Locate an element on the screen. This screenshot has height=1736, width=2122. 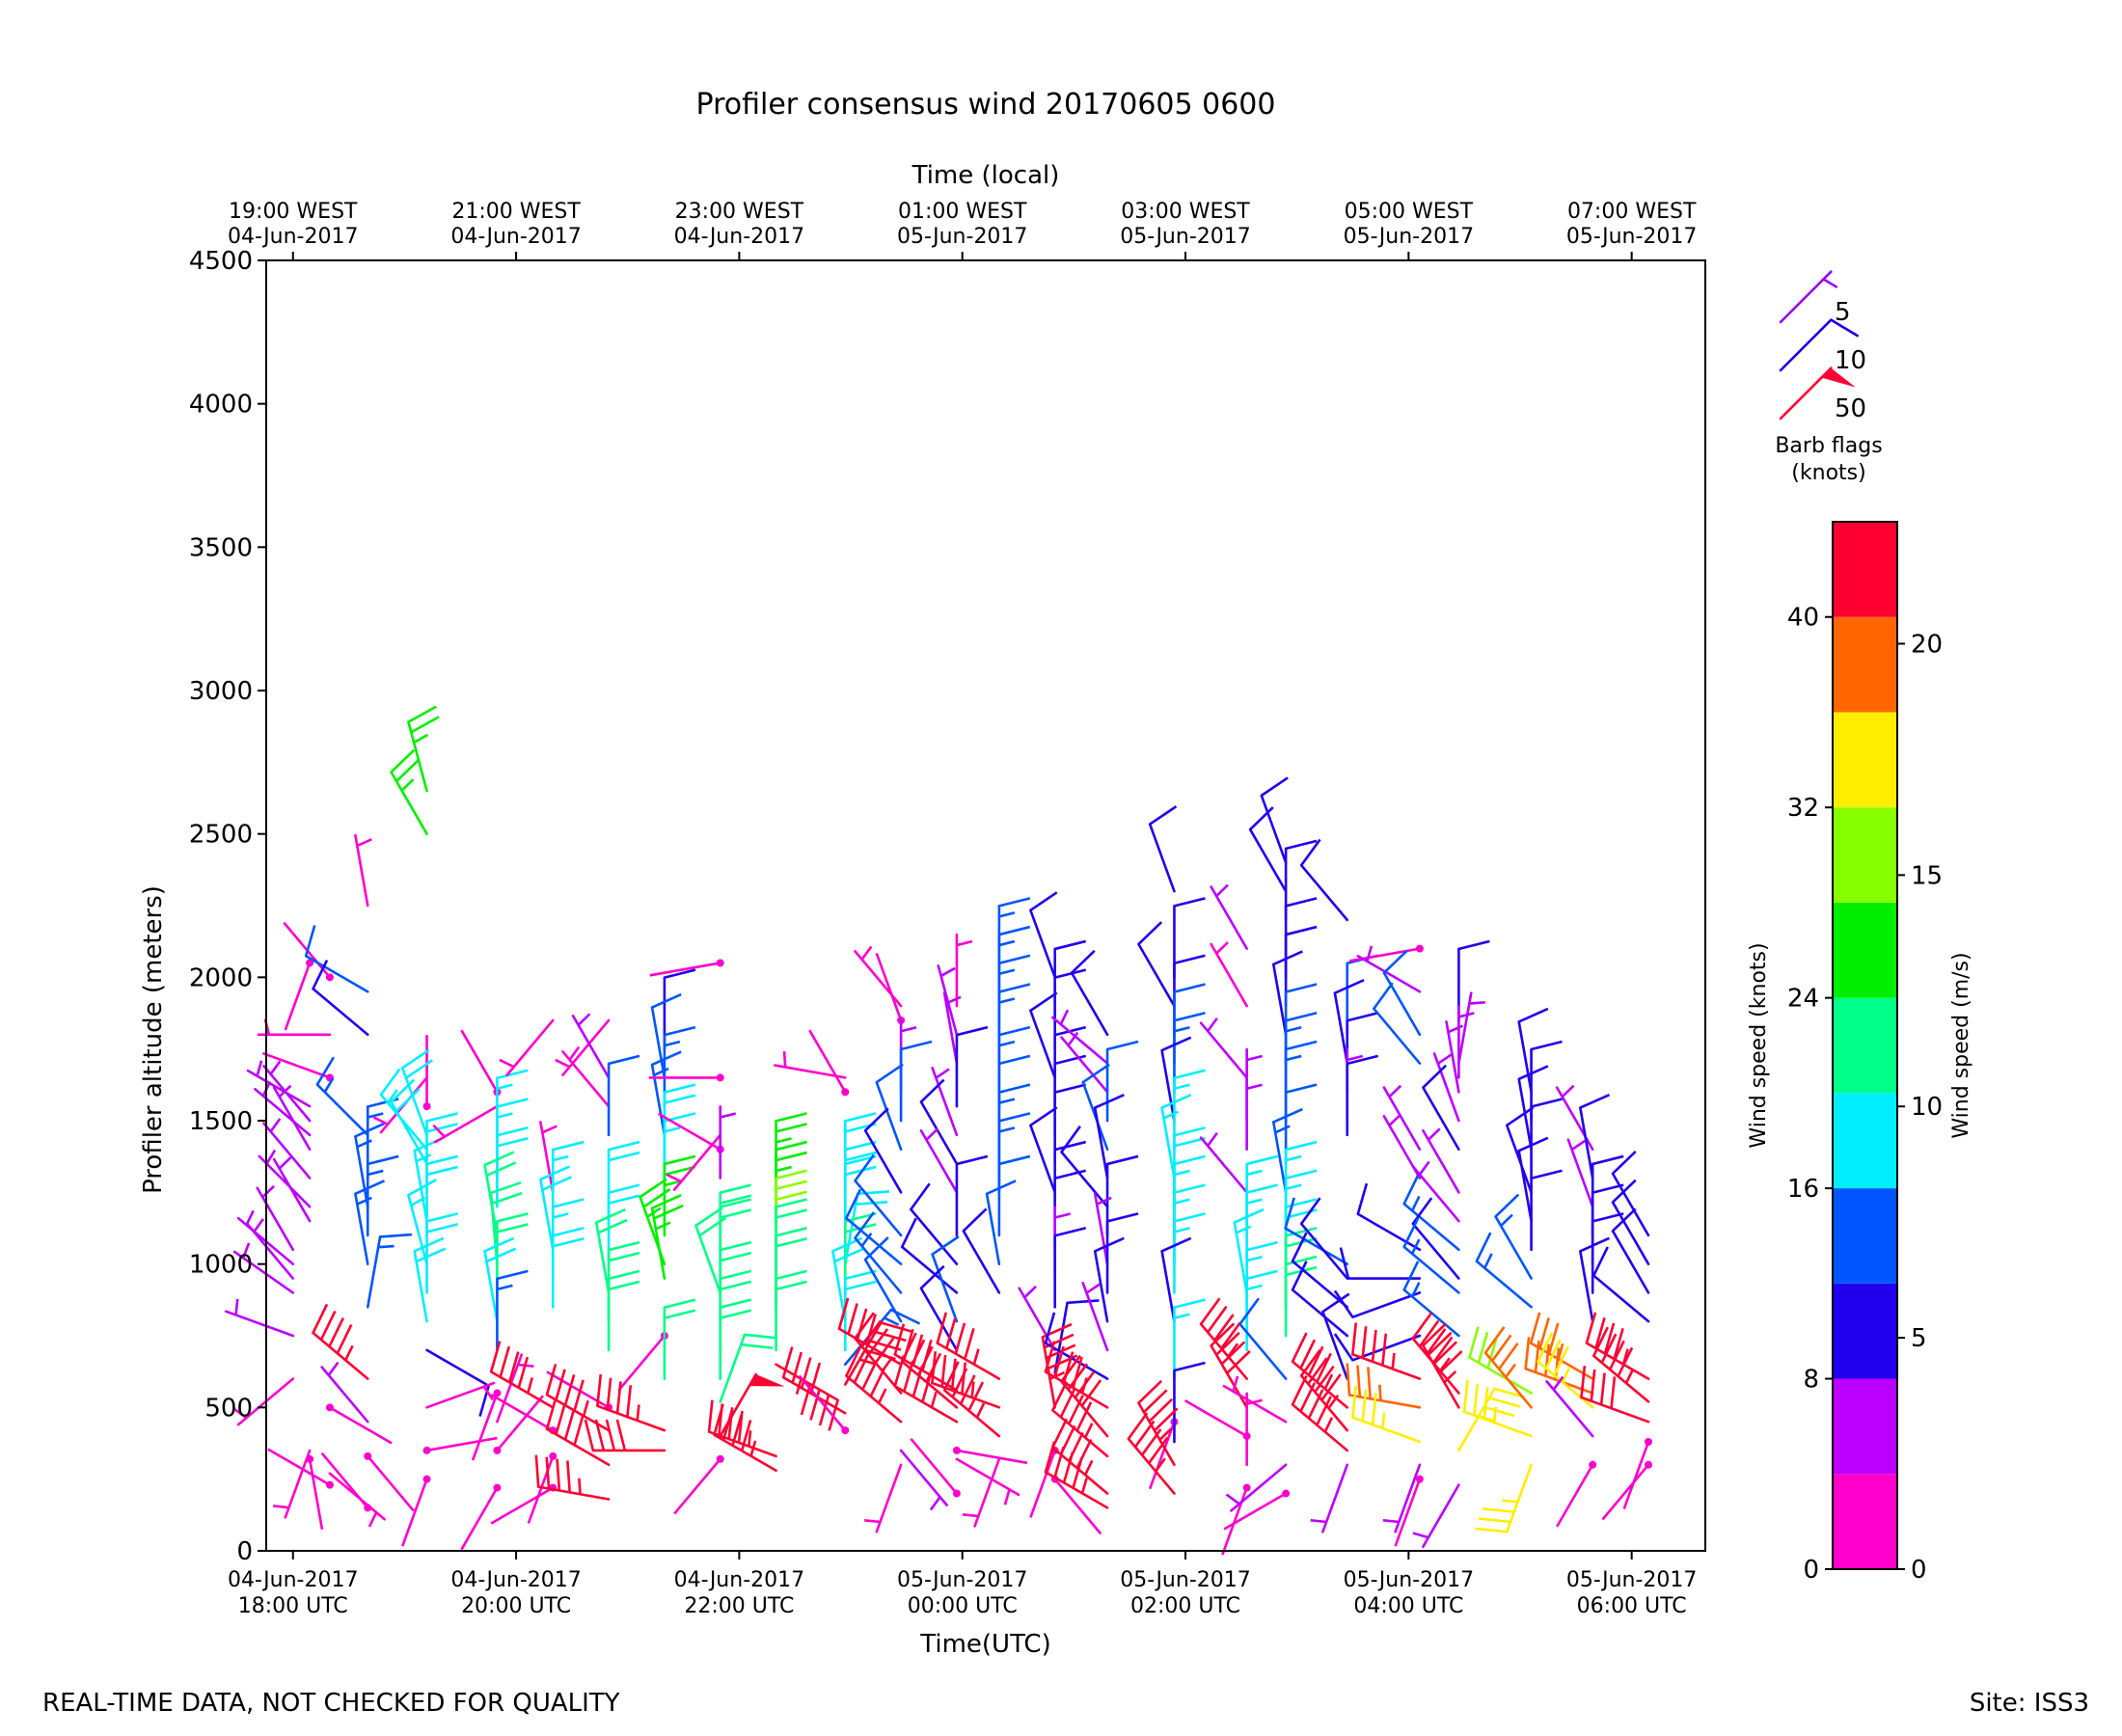
colorbar-ticks: 0 8 16 24 32 40 0 5 10 15 20 is located at coordinates (1865, 1094).